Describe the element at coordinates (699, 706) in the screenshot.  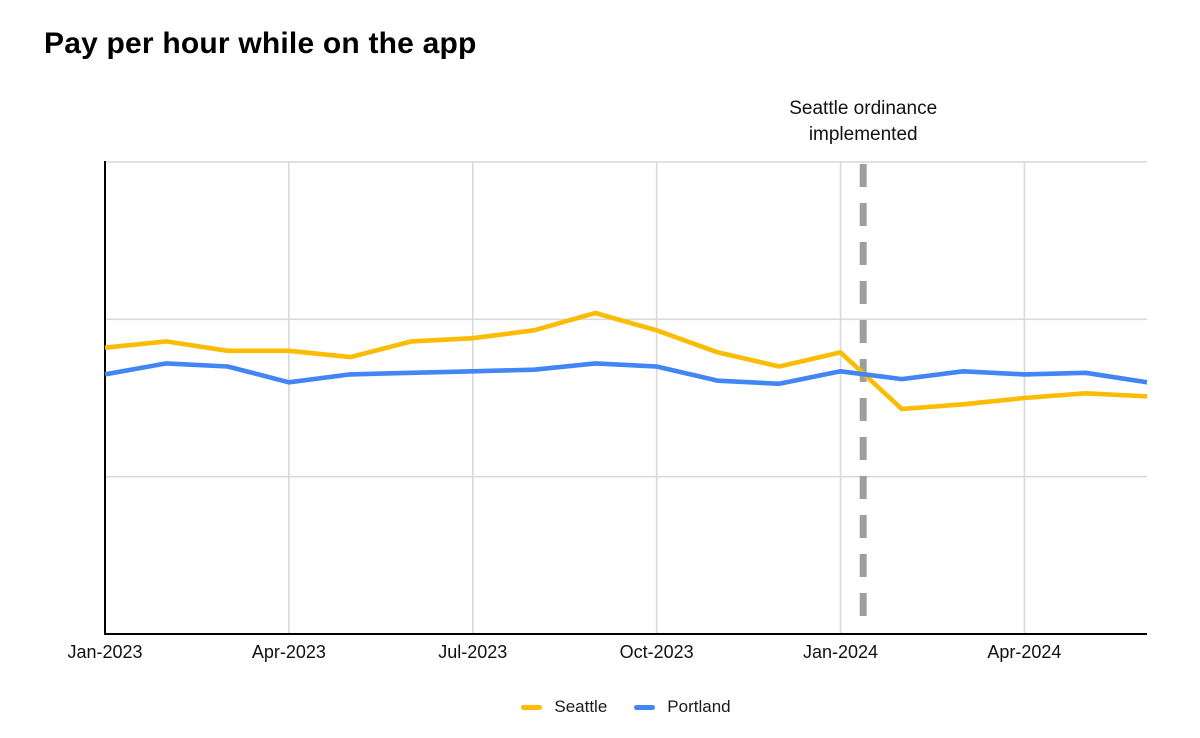
I see `legend-label: Portland` at that location.